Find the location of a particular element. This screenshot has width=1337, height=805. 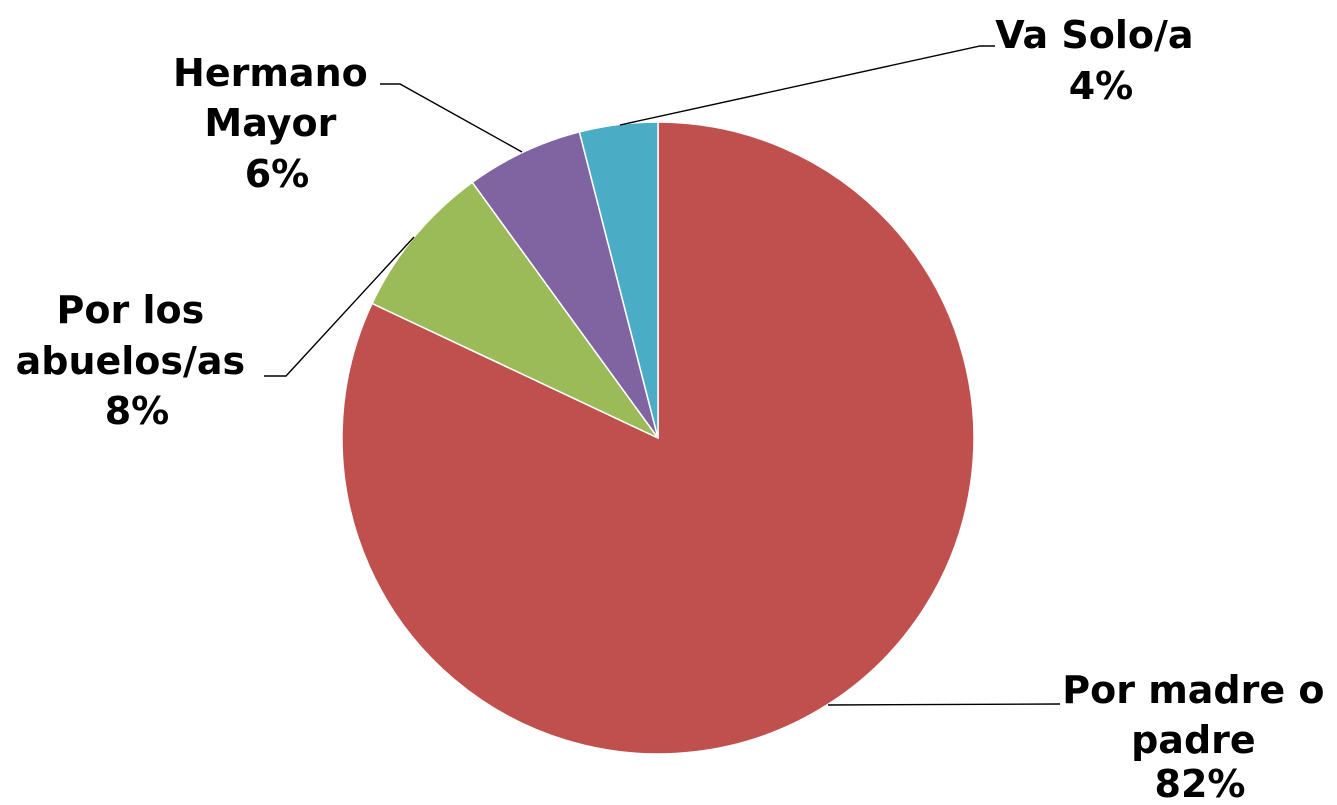

slice-label-hermano-mayor: Hermano Mayor 6% is located at coordinates (277, 123).